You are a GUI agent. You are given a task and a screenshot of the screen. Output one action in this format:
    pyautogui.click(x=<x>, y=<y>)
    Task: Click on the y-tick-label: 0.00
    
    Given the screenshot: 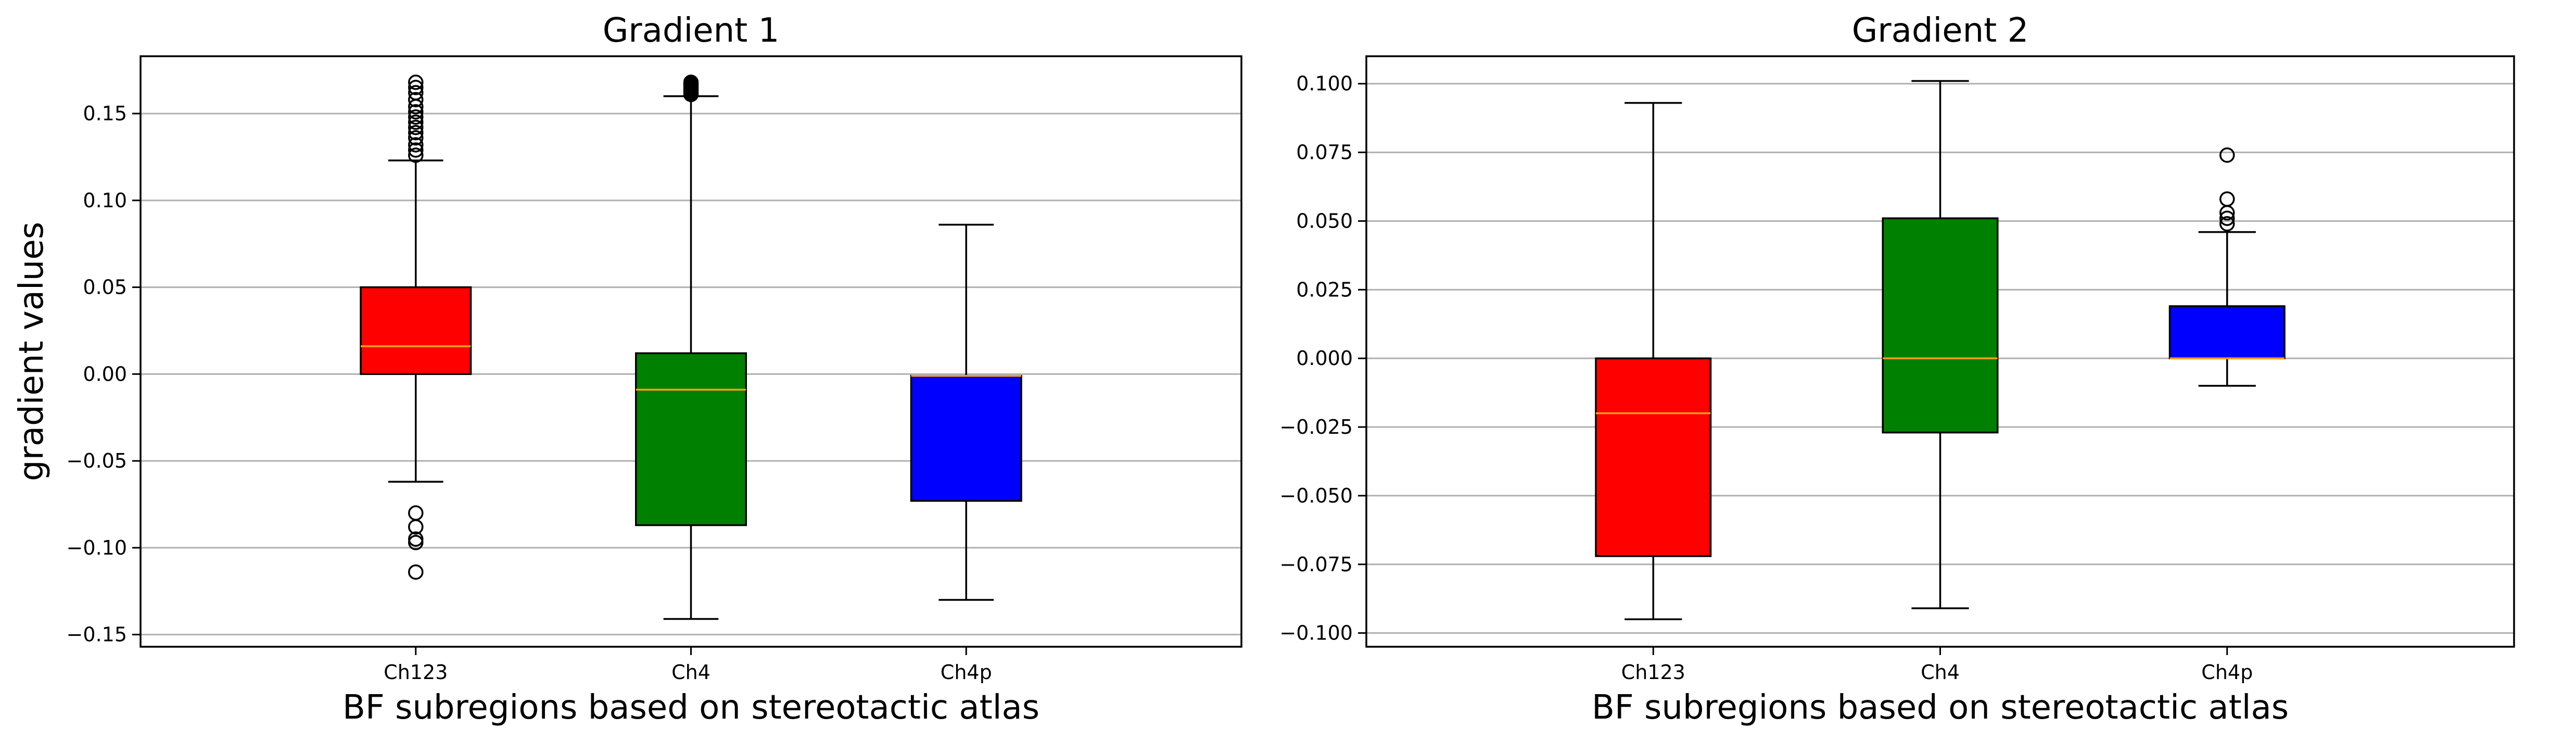 What is the action you would take?
    pyautogui.click(x=105, y=374)
    